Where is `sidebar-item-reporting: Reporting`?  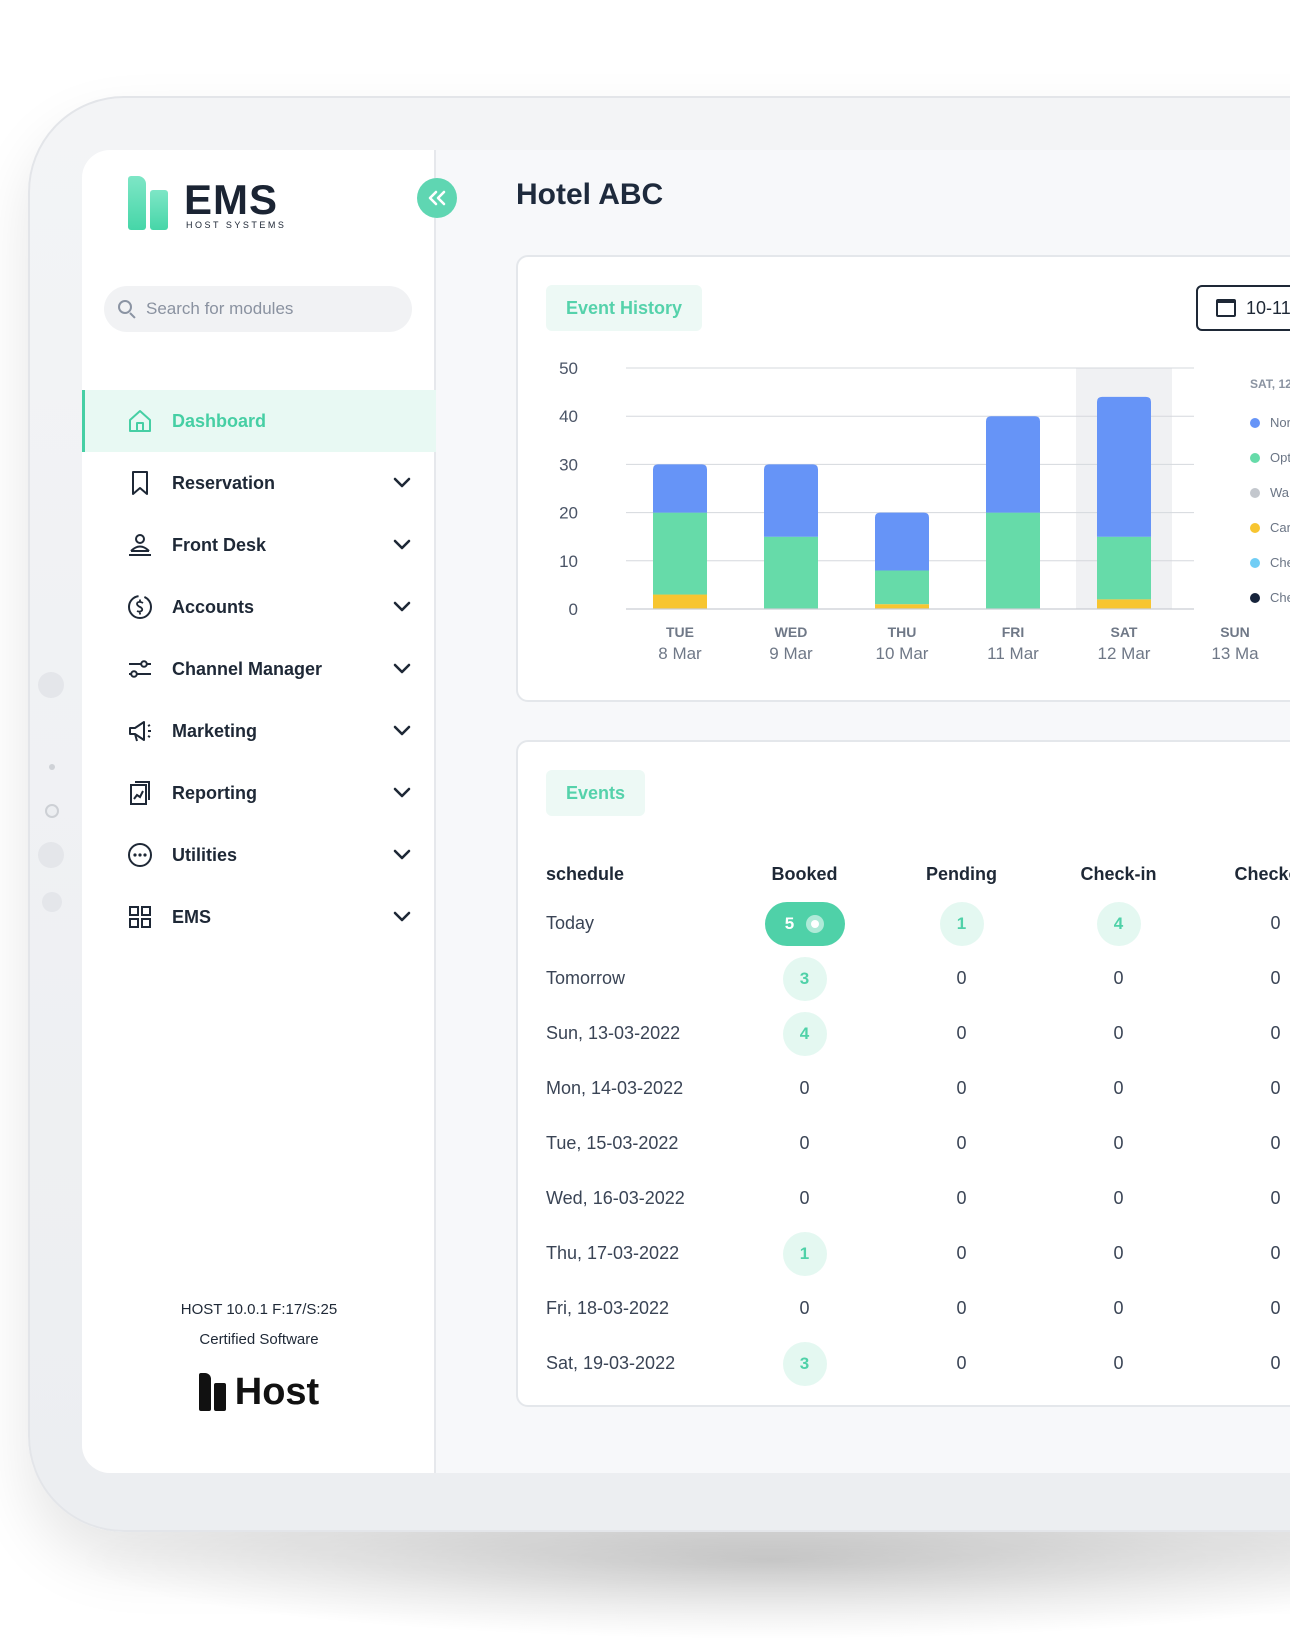 sidebar-item-reporting: Reporting is located at coordinates (259, 793).